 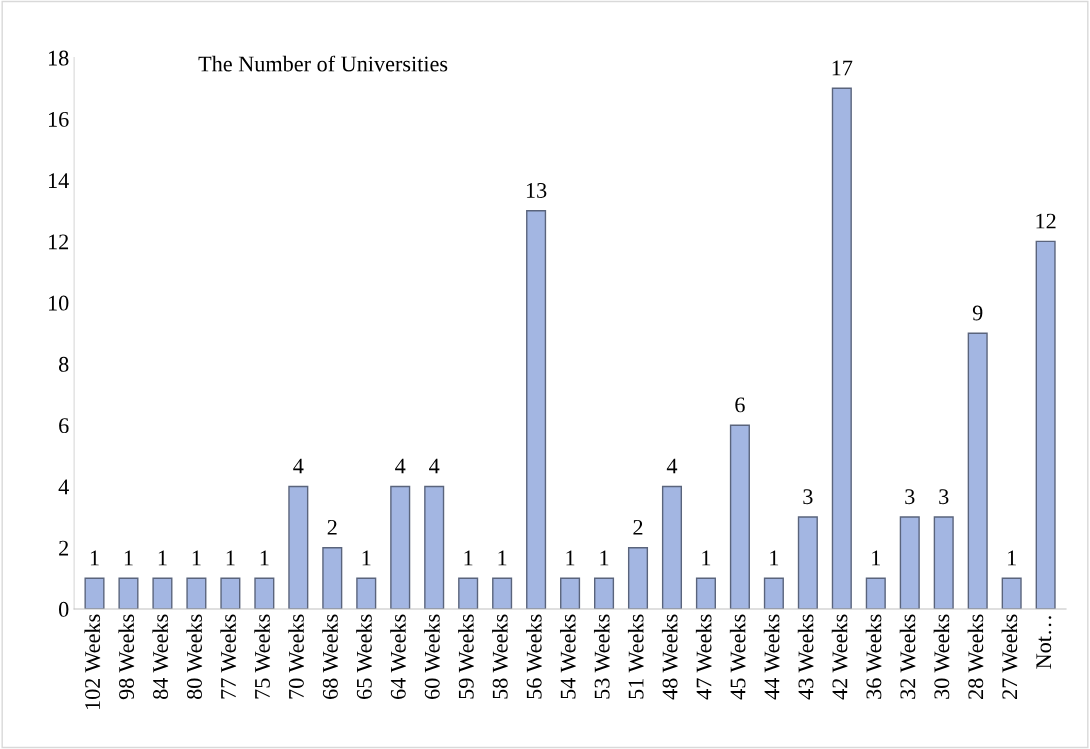 I want to click on y-tick-label: 12, so click(x=58, y=242).